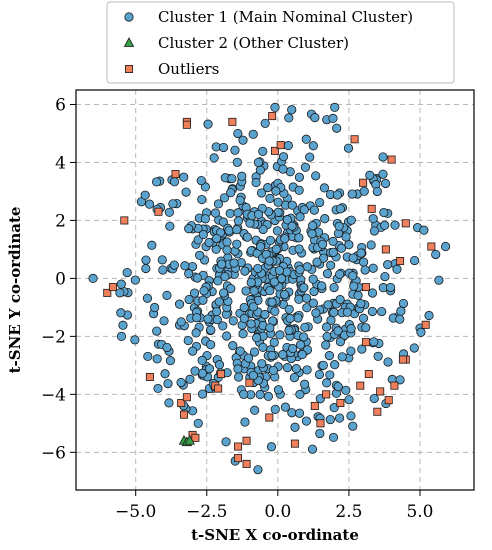  Describe the element at coordinates (419, 512) in the screenshot. I see `x-tick-label: 5.0` at that location.